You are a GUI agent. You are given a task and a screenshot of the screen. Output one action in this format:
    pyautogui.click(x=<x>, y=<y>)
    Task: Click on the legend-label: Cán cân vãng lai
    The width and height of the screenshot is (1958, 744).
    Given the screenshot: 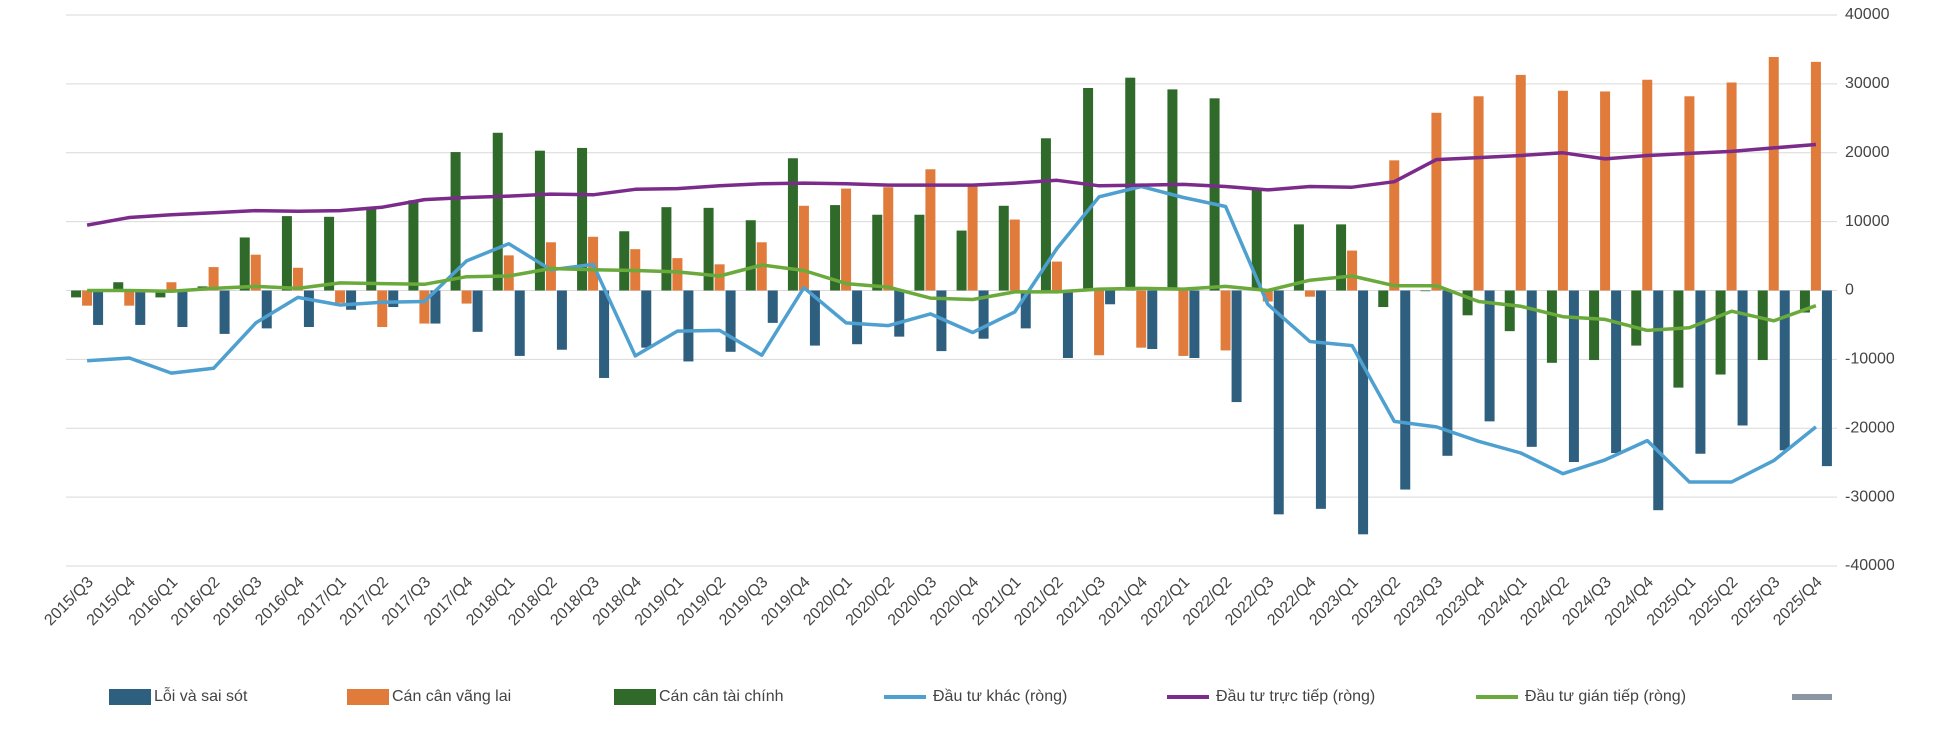 What is the action you would take?
    pyautogui.click(x=451, y=696)
    